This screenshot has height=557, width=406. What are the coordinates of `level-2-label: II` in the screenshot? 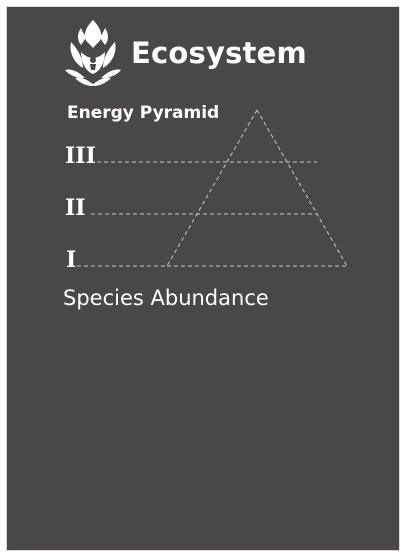 It's located at (75, 208).